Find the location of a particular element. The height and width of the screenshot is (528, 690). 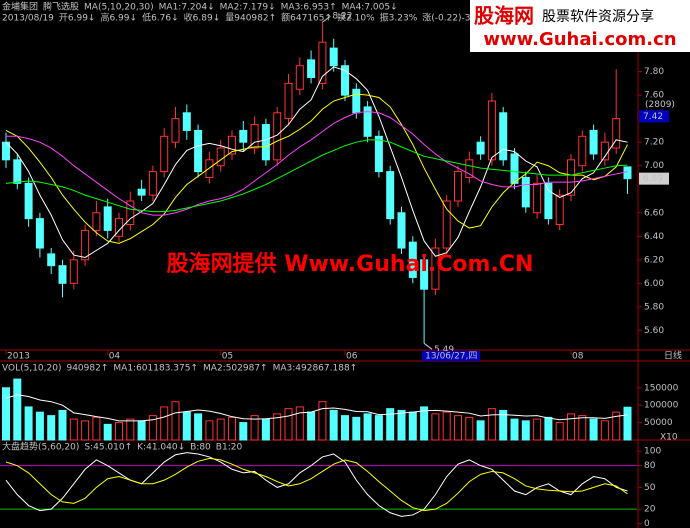

header-item: 940982↑ is located at coordinates (87, 369).